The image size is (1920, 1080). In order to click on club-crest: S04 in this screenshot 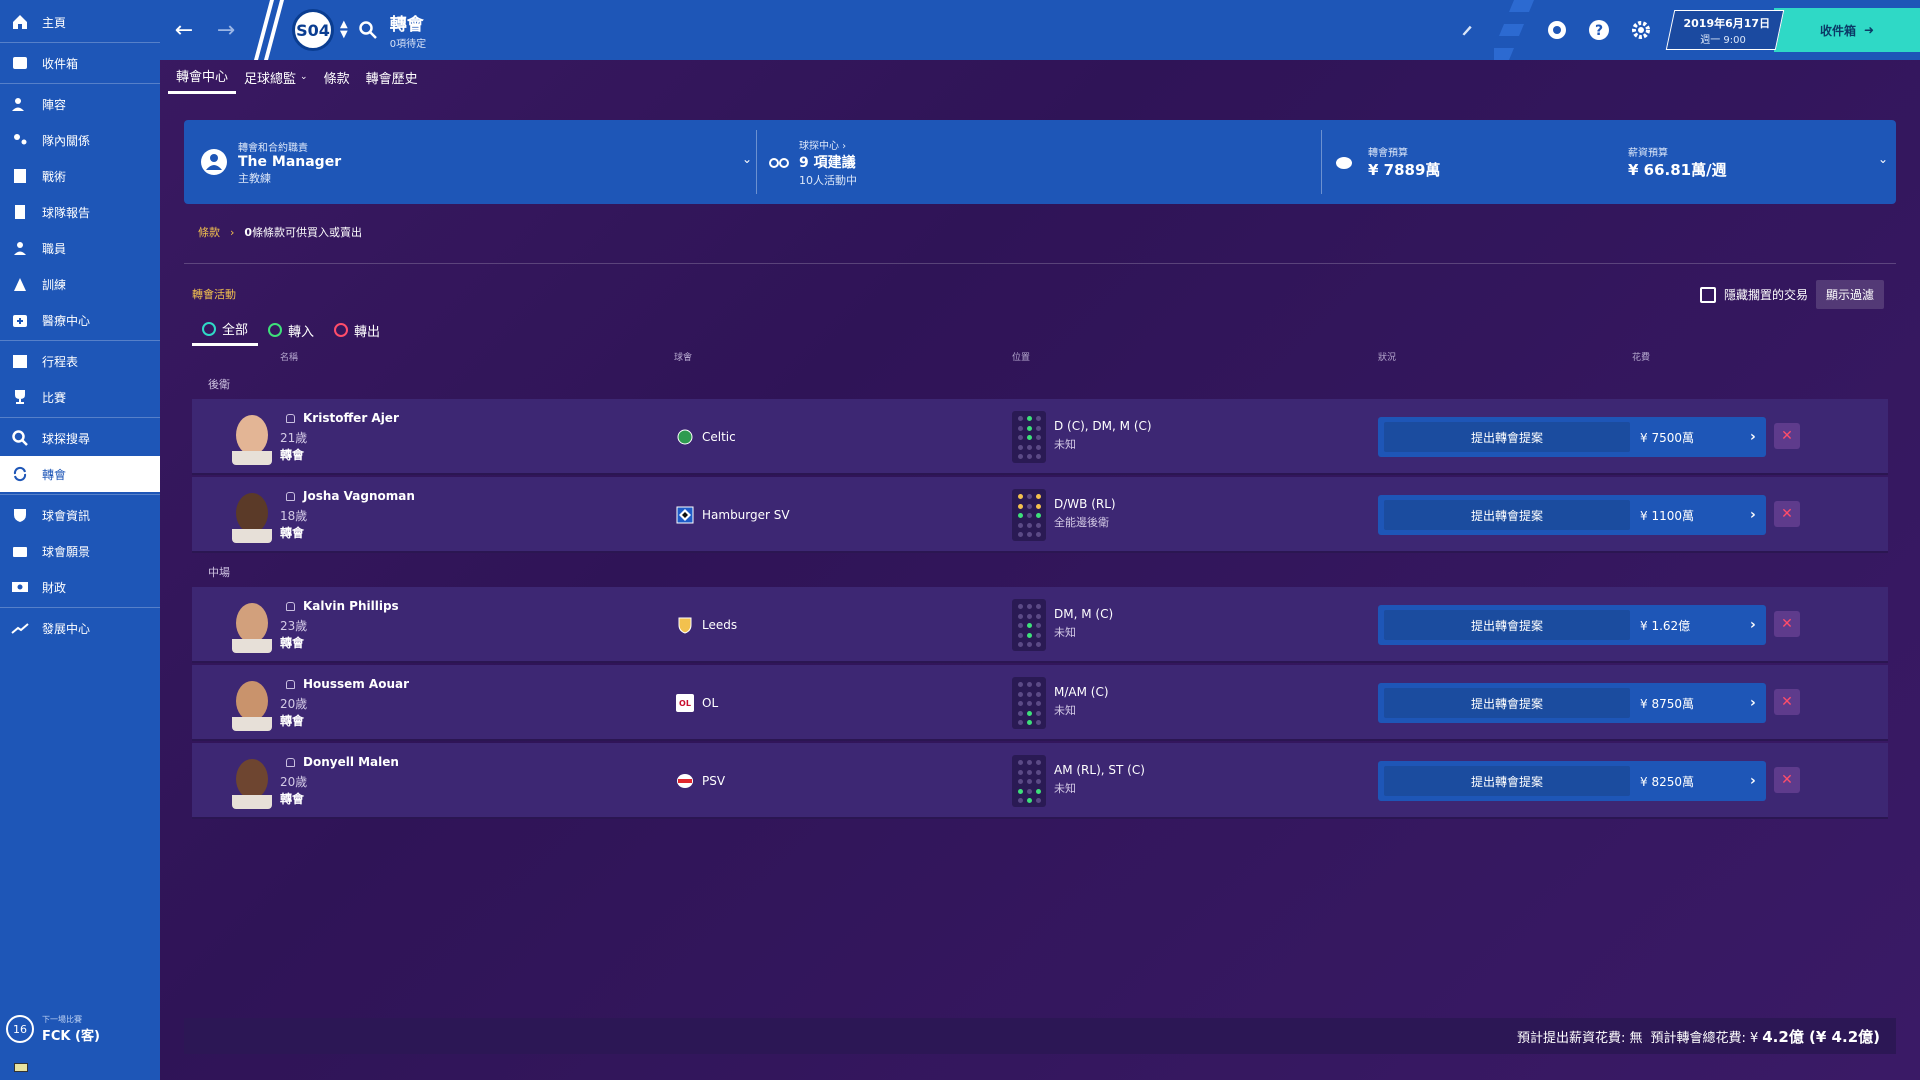, I will do `click(313, 30)`.